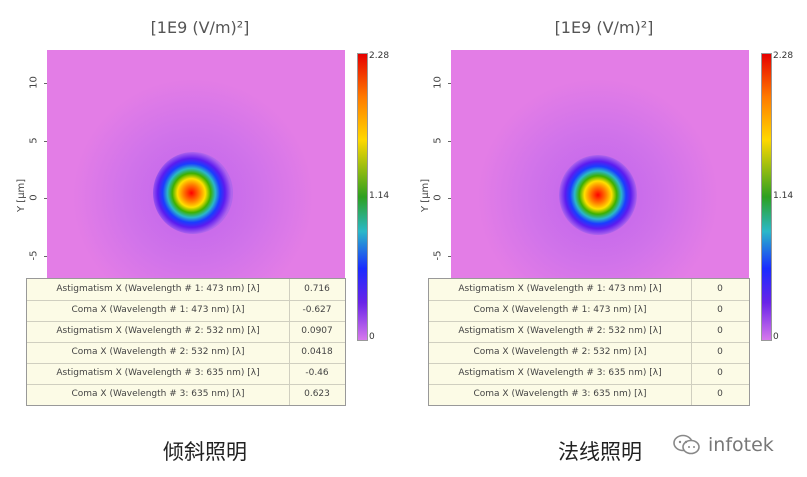 The height and width of the screenshot is (477, 807). What do you see at coordinates (741, 445) in the screenshot?
I see `watermark-text: infotek` at bounding box center [741, 445].